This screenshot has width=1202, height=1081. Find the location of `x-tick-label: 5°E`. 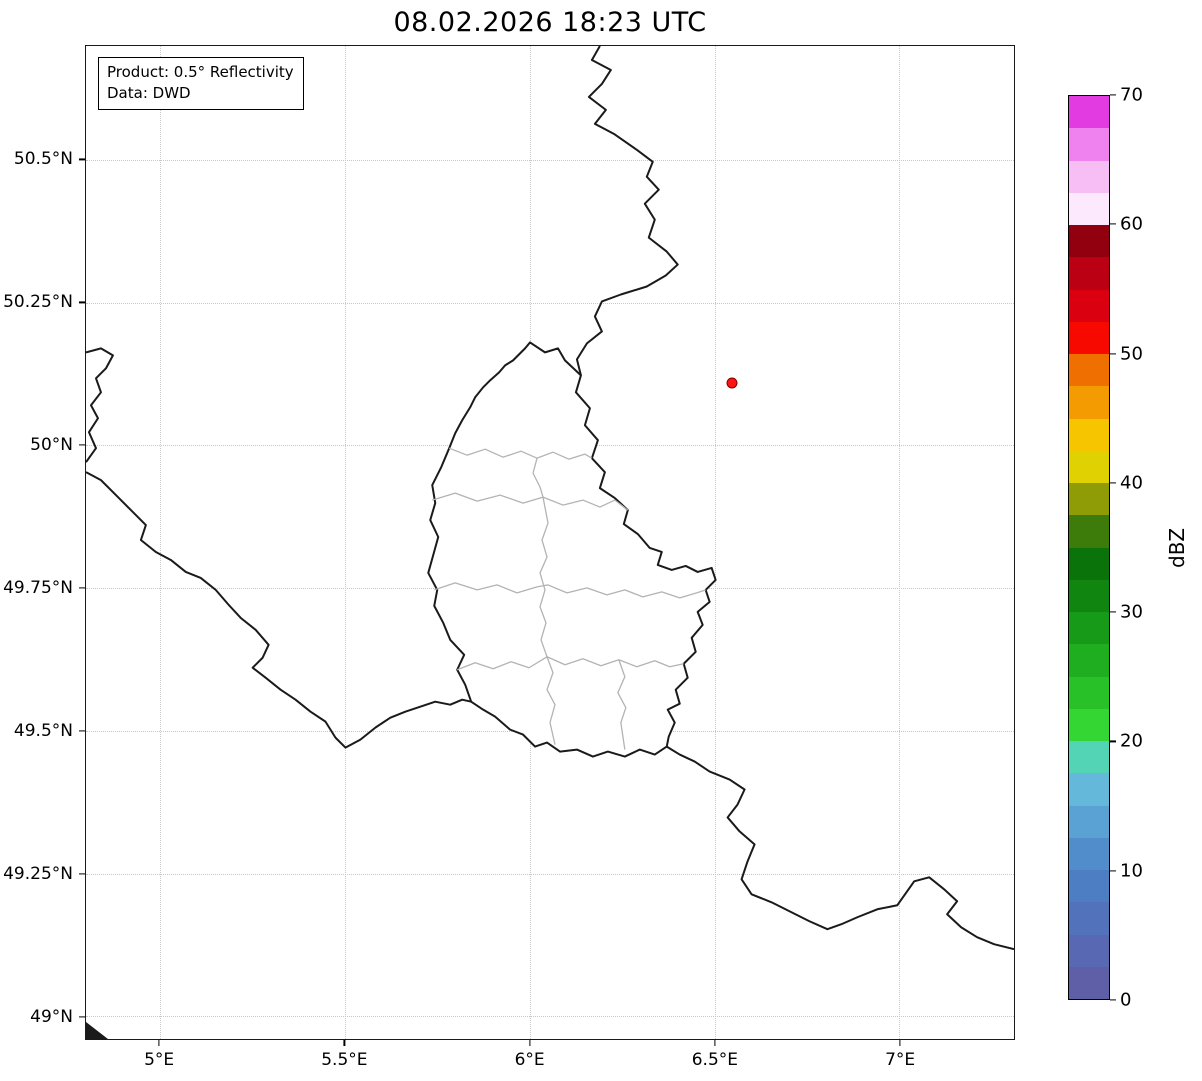

x-tick-label: 5°E is located at coordinates (159, 1060).